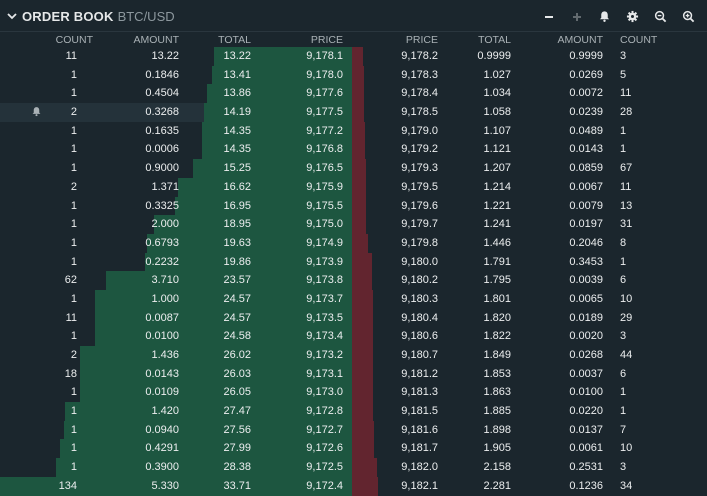 The image size is (707, 496). What do you see at coordinates (529, 262) in the screenshot?
I see `ask-row: 9,180.0 1.791 0.3453 1` at bounding box center [529, 262].